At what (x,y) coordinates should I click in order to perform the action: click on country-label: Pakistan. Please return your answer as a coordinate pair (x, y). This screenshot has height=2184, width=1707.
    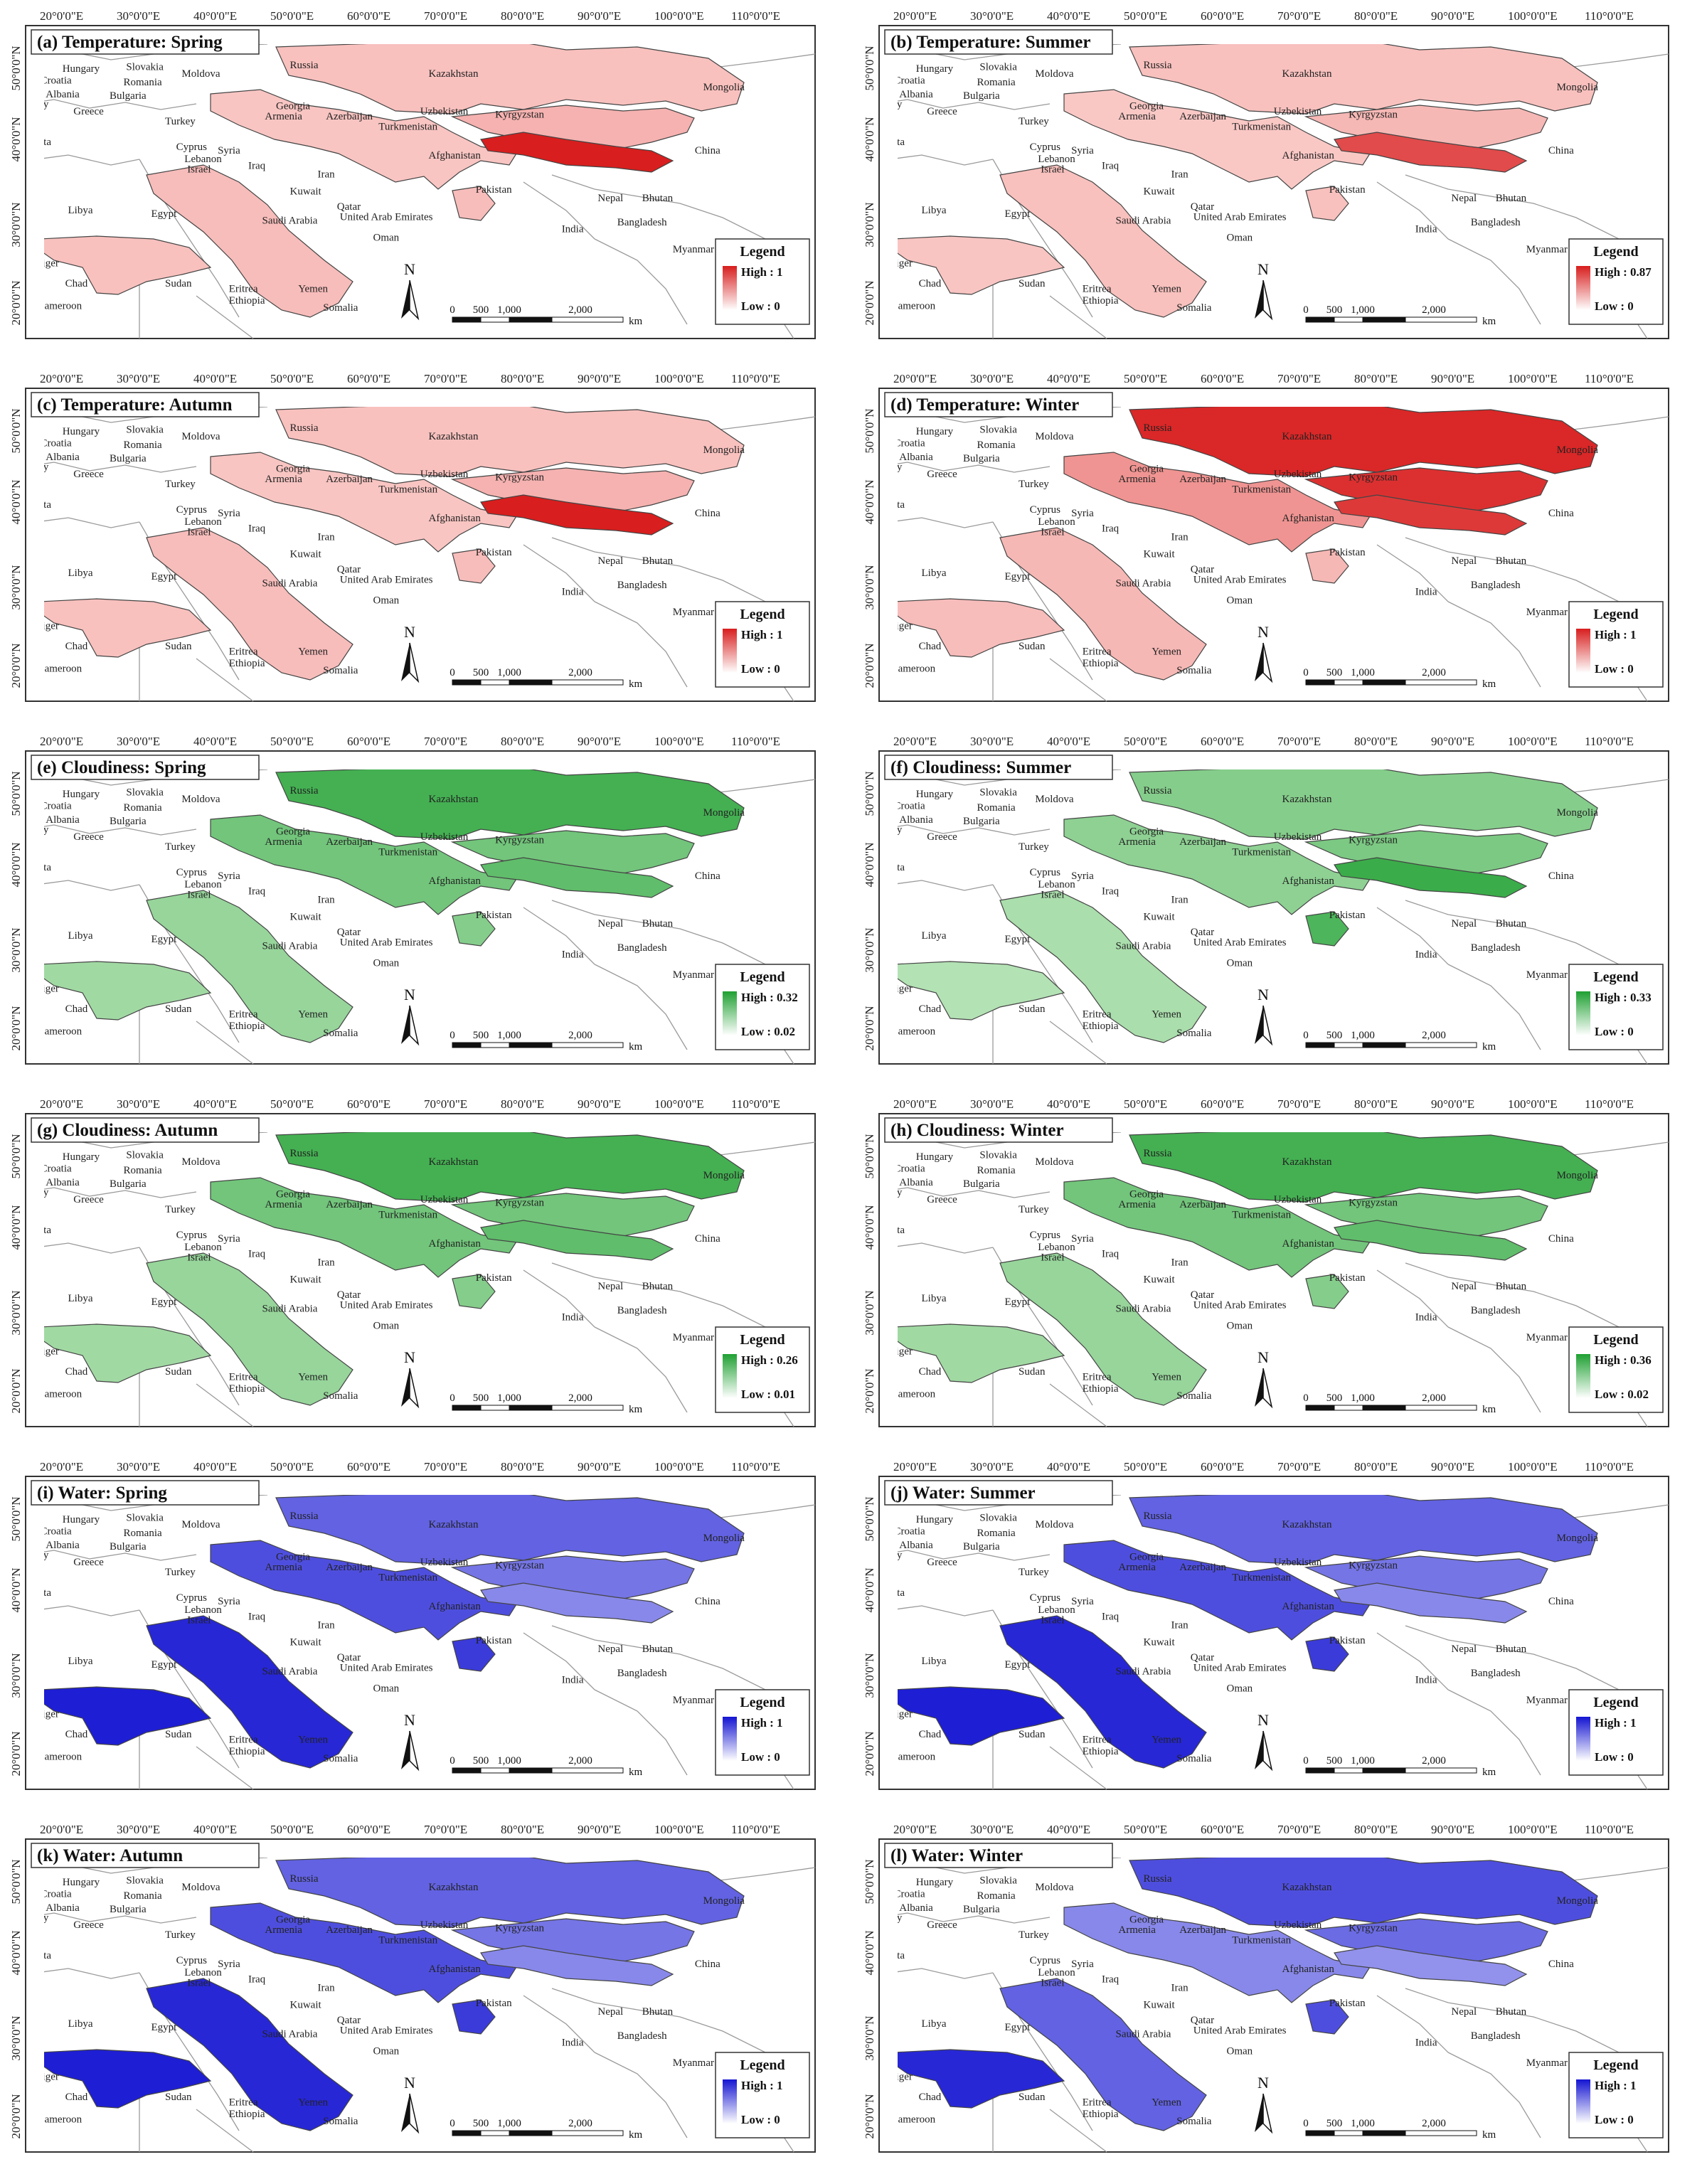
    Looking at the image, I should click on (1348, 915).